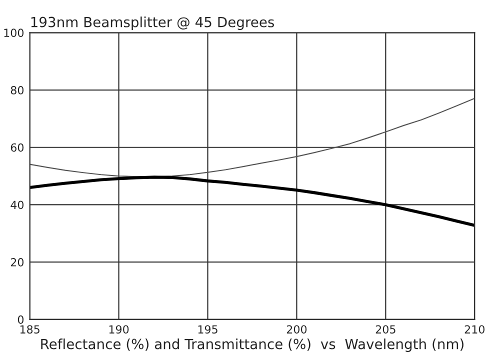 This screenshot has height=363, width=497. I want to click on x-tick-label: 200, so click(296, 329).